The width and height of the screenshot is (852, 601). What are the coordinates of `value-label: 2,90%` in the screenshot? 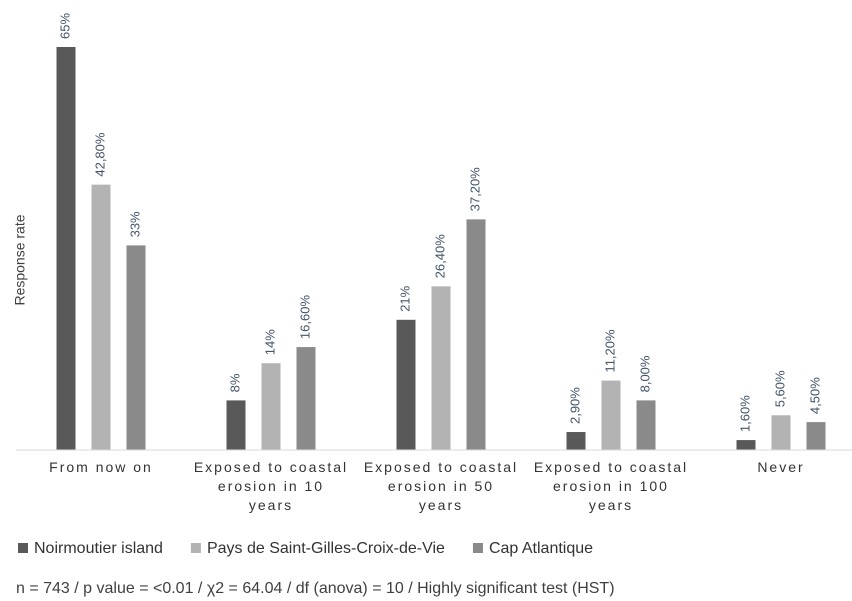 It's located at (574, 405).